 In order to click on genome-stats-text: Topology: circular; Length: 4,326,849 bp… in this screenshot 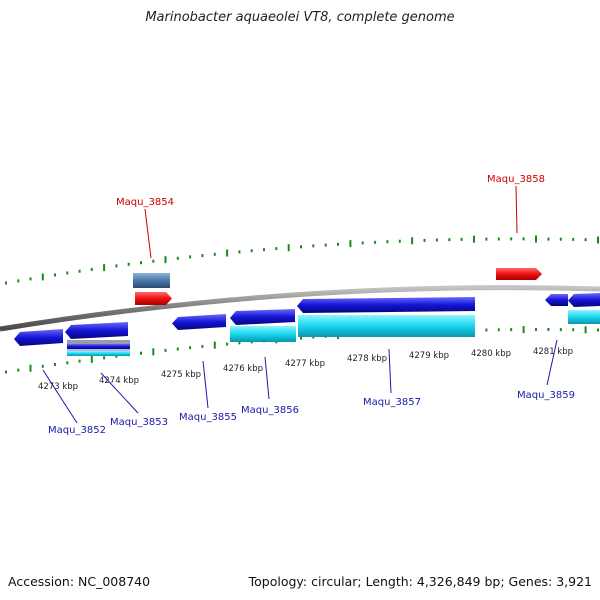, I will do `click(420, 581)`.